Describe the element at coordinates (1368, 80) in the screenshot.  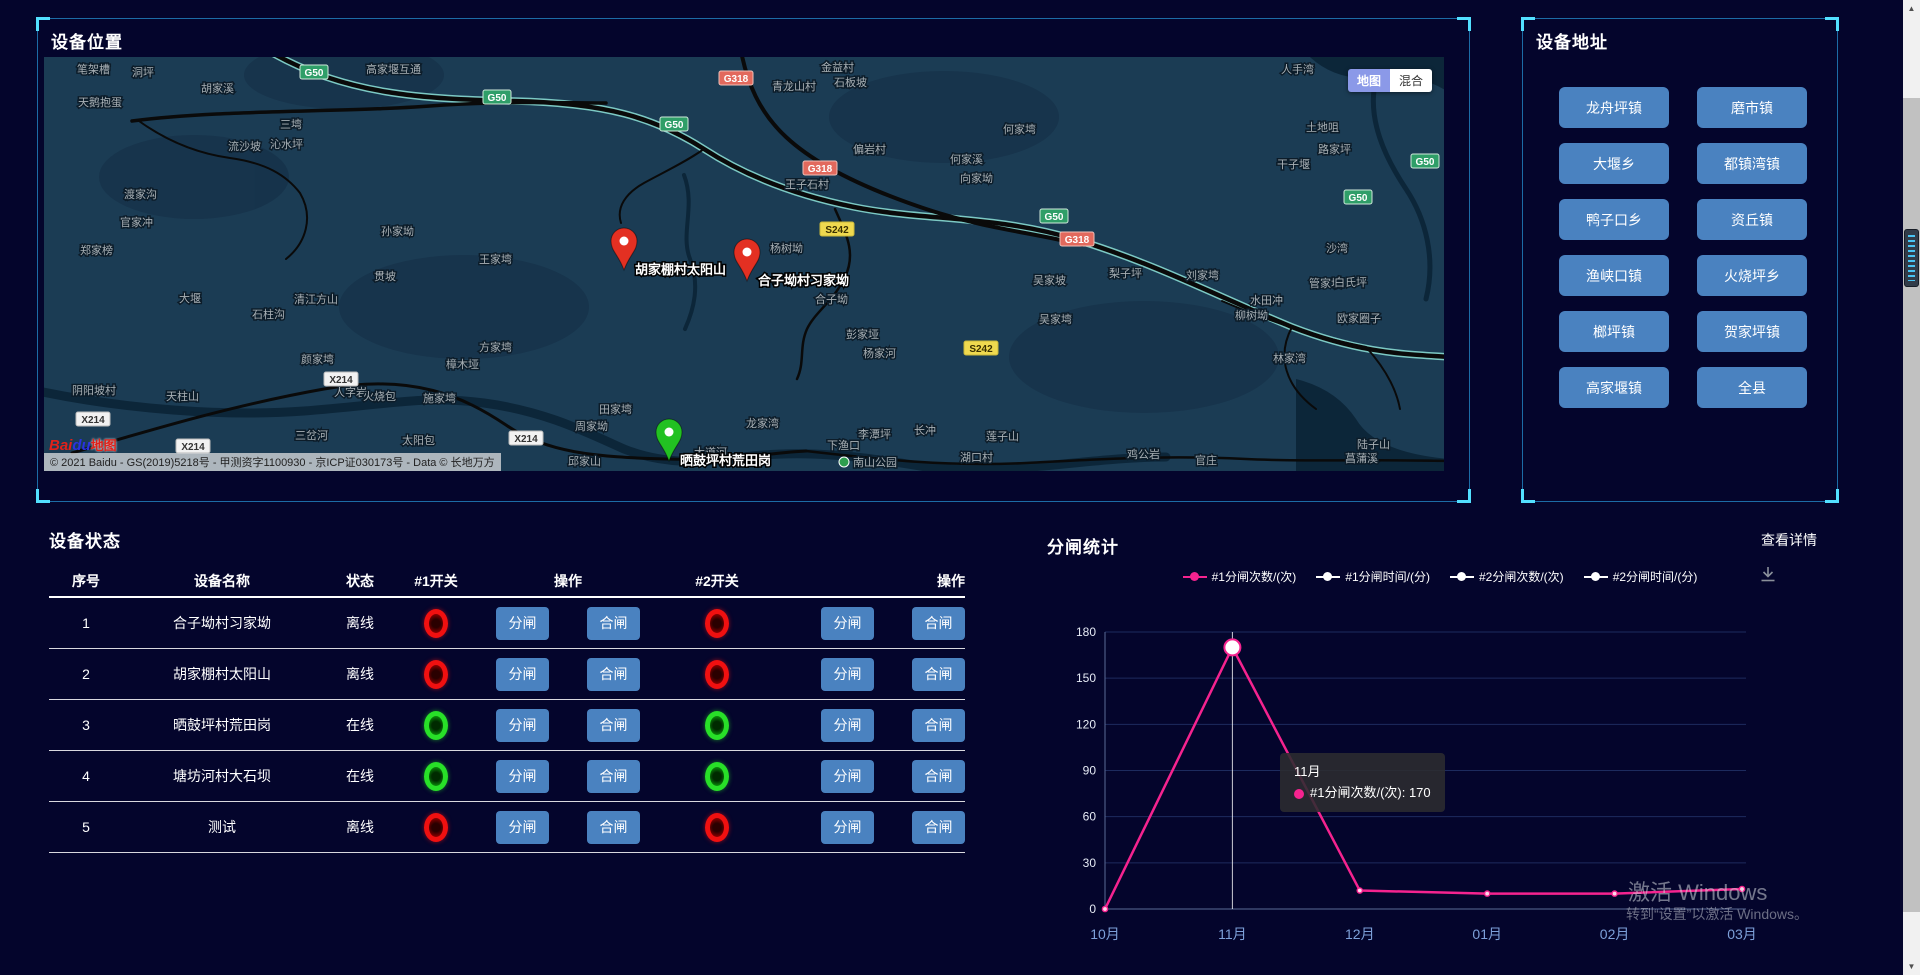
I see `map-type-map-button: 地图` at that location.